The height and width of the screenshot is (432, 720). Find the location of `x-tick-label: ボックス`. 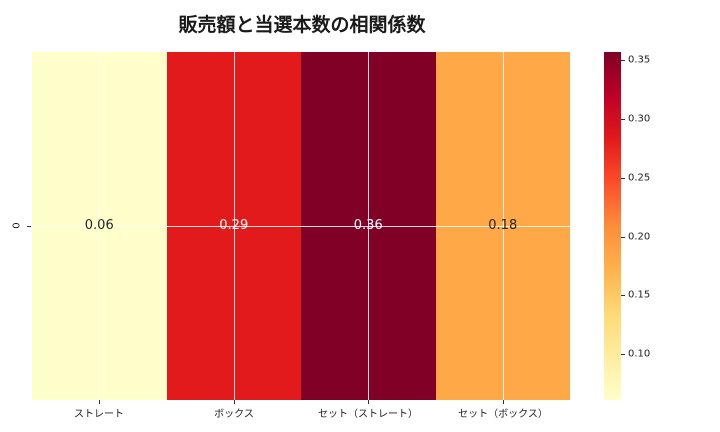

x-tick-label: ボックス is located at coordinates (234, 414).